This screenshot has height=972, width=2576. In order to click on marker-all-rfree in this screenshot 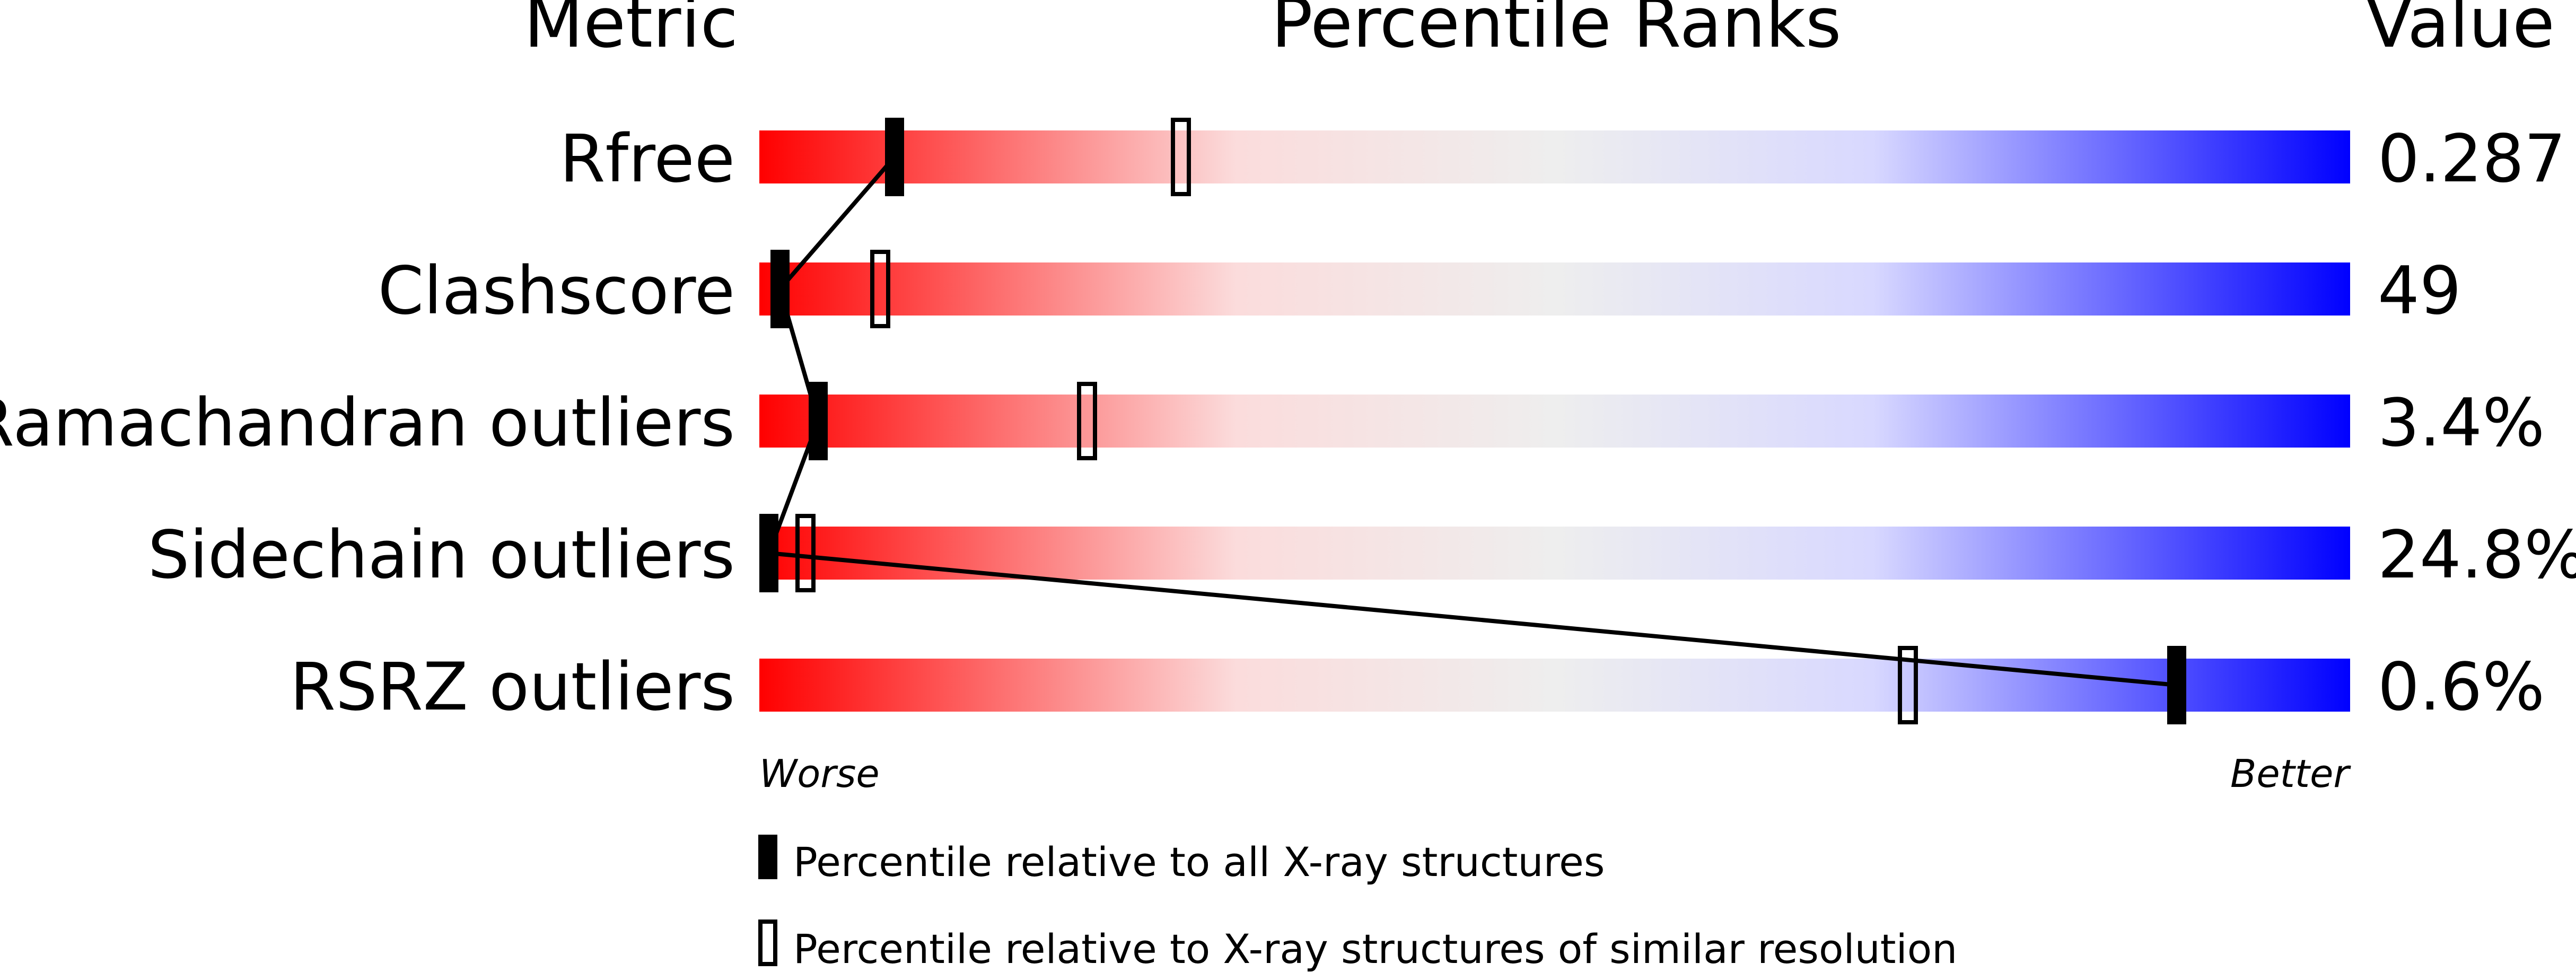, I will do `click(894, 157)`.